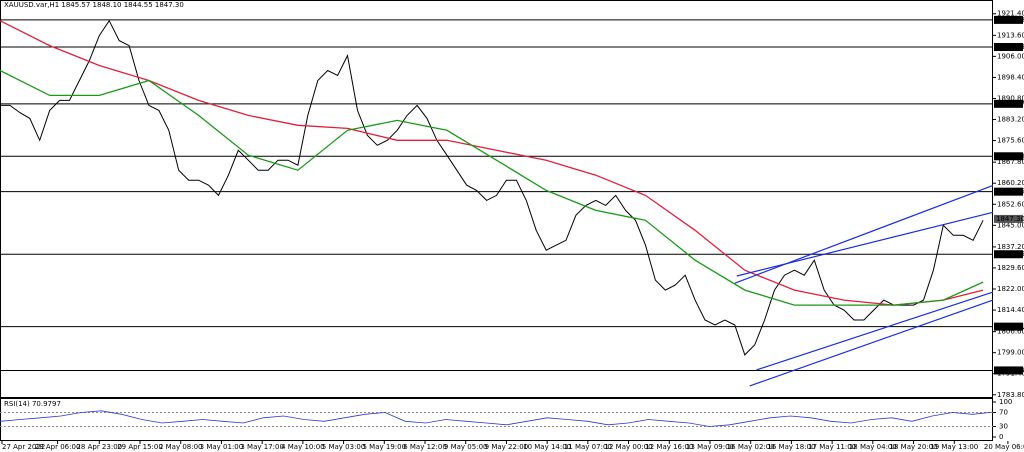  What do you see at coordinates (23, 447) in the screenshot?
I see `x-tick-label: 27 Apr 2022` at bounding box center [23, 447].